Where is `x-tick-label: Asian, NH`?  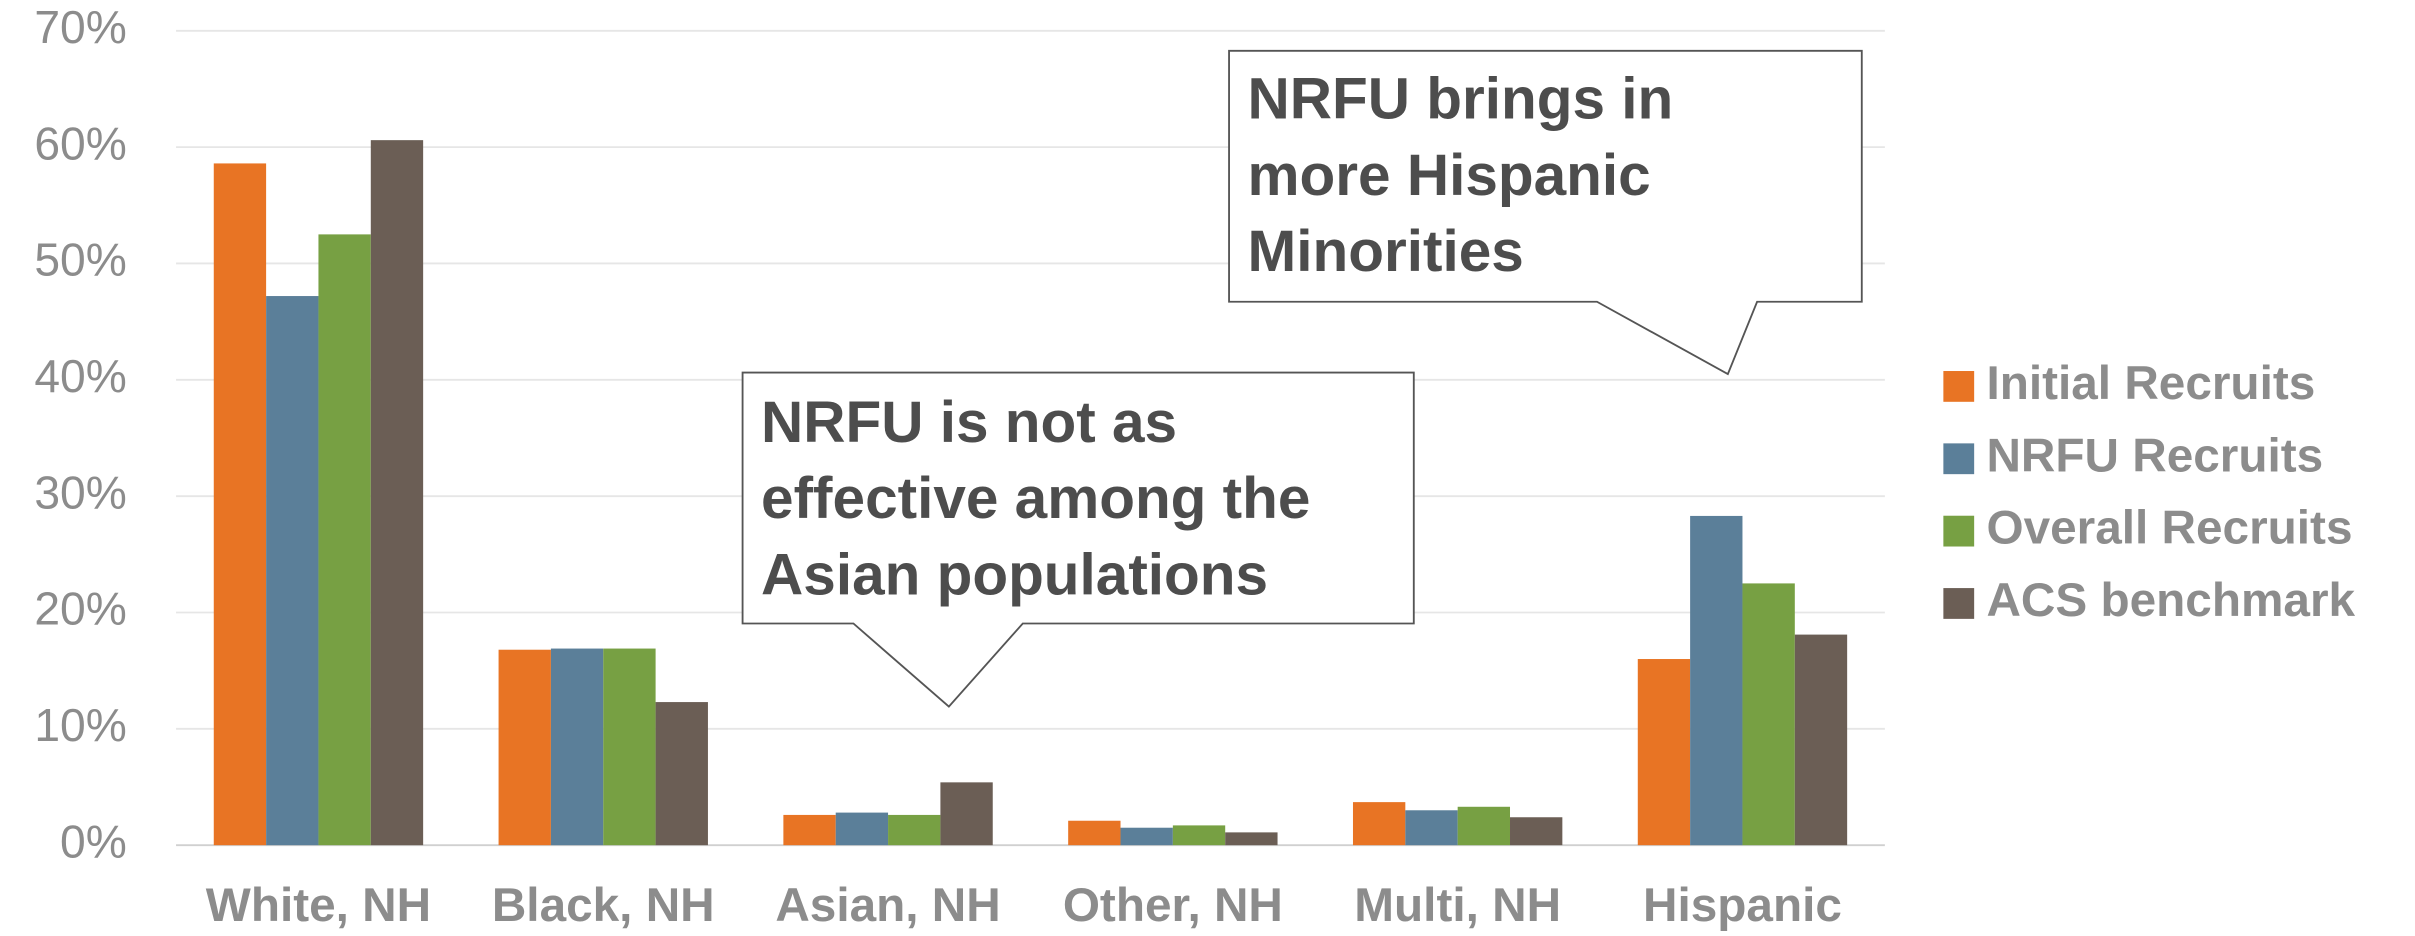 x-tick-label: Asian, NH is located at coordinates (887, 905).